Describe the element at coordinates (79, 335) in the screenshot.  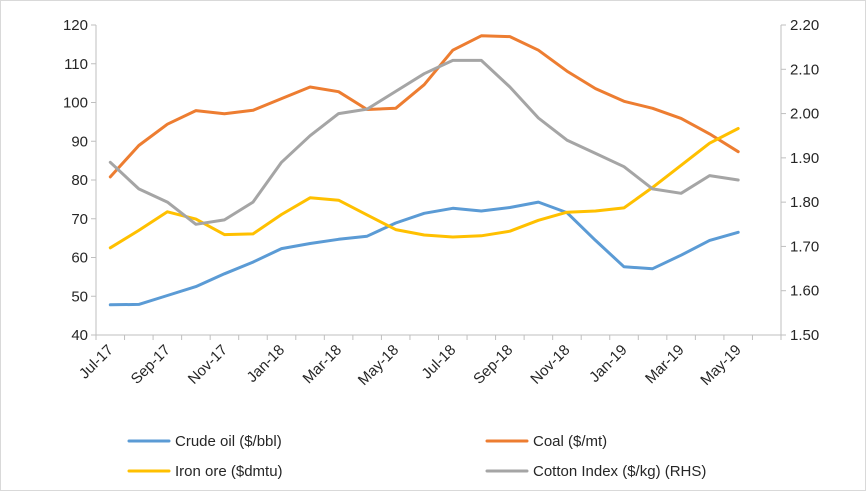
I see `left-tick-label: 40` at that location.